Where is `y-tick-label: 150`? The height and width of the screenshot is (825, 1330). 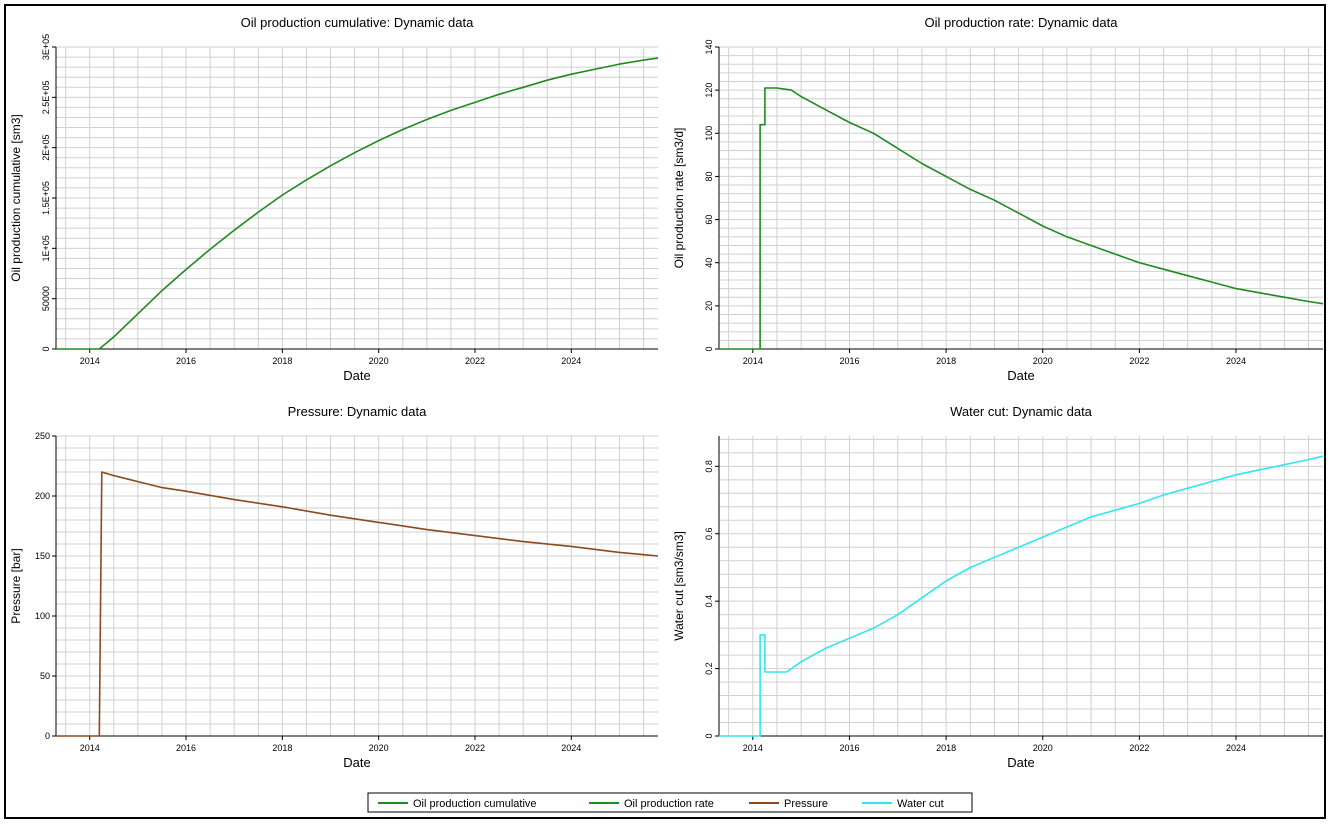 y-tick-label: 150 is located at coordinates (42, 556).